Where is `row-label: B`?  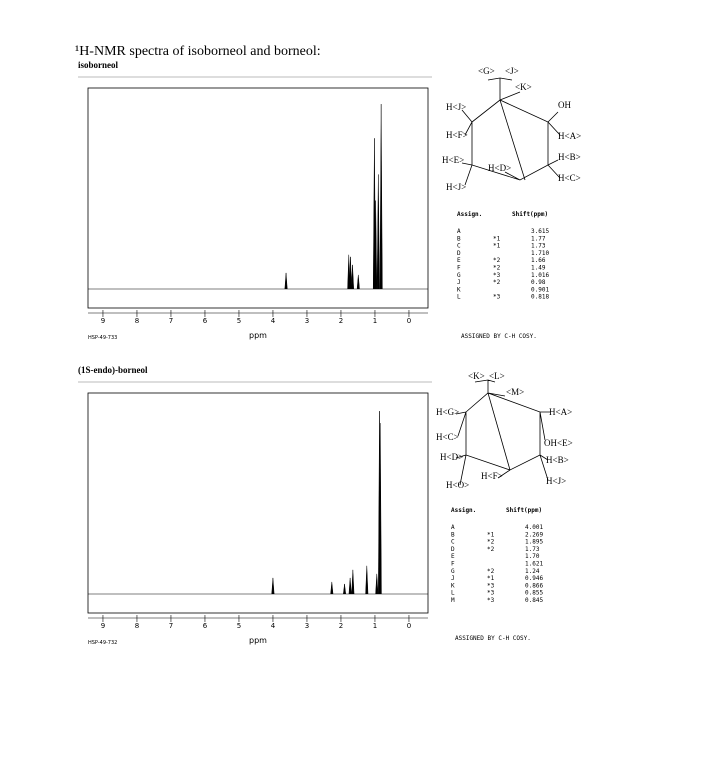 row-label: B is located at coordinates (459, 238).